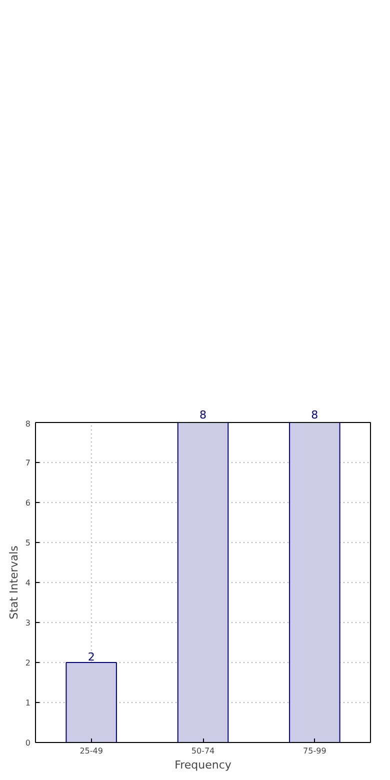 This screenshot has height=780, width=390. What do you see at coordinates (28, 543) in the screenshot?
I see `y-tick-label: 5` at bounding box center [28, 543].